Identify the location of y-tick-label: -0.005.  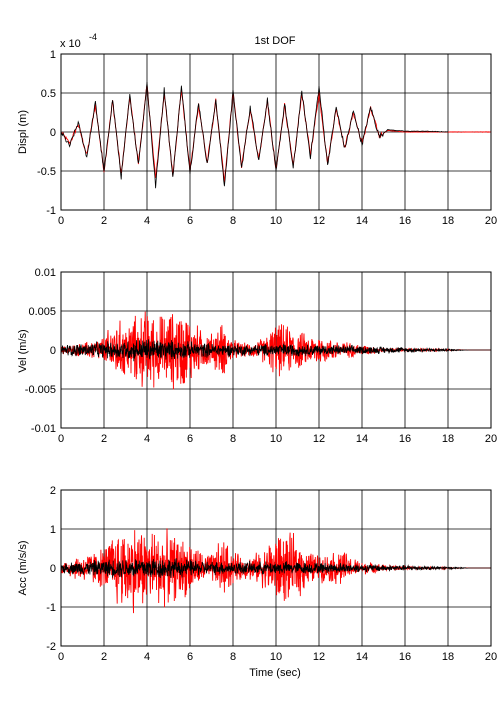
(40, 390).